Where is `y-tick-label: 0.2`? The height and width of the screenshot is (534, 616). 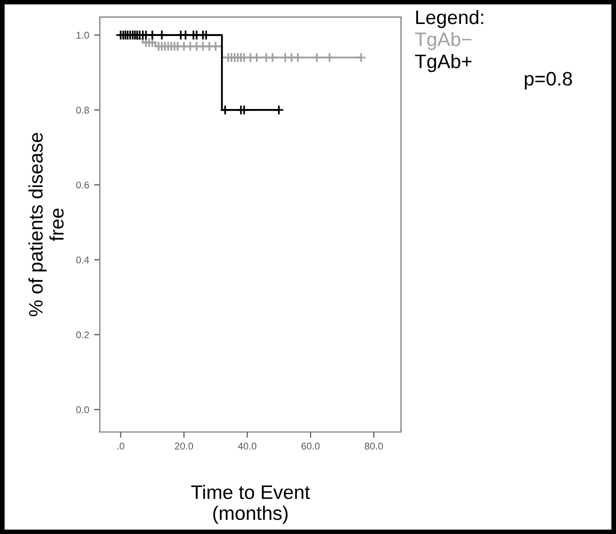
y-tick-label: 0.2 is located at coordinates (82, 334).